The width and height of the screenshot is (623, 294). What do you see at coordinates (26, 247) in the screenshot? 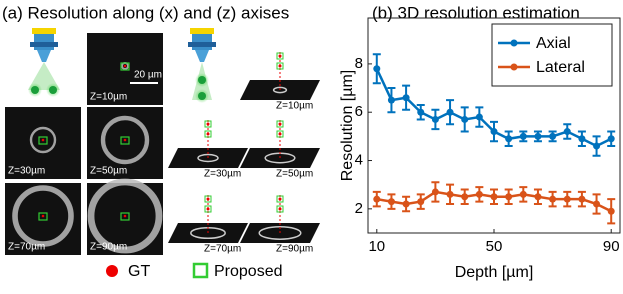
I see `image-label: Z=70µm` at bounding box center [26, 247].